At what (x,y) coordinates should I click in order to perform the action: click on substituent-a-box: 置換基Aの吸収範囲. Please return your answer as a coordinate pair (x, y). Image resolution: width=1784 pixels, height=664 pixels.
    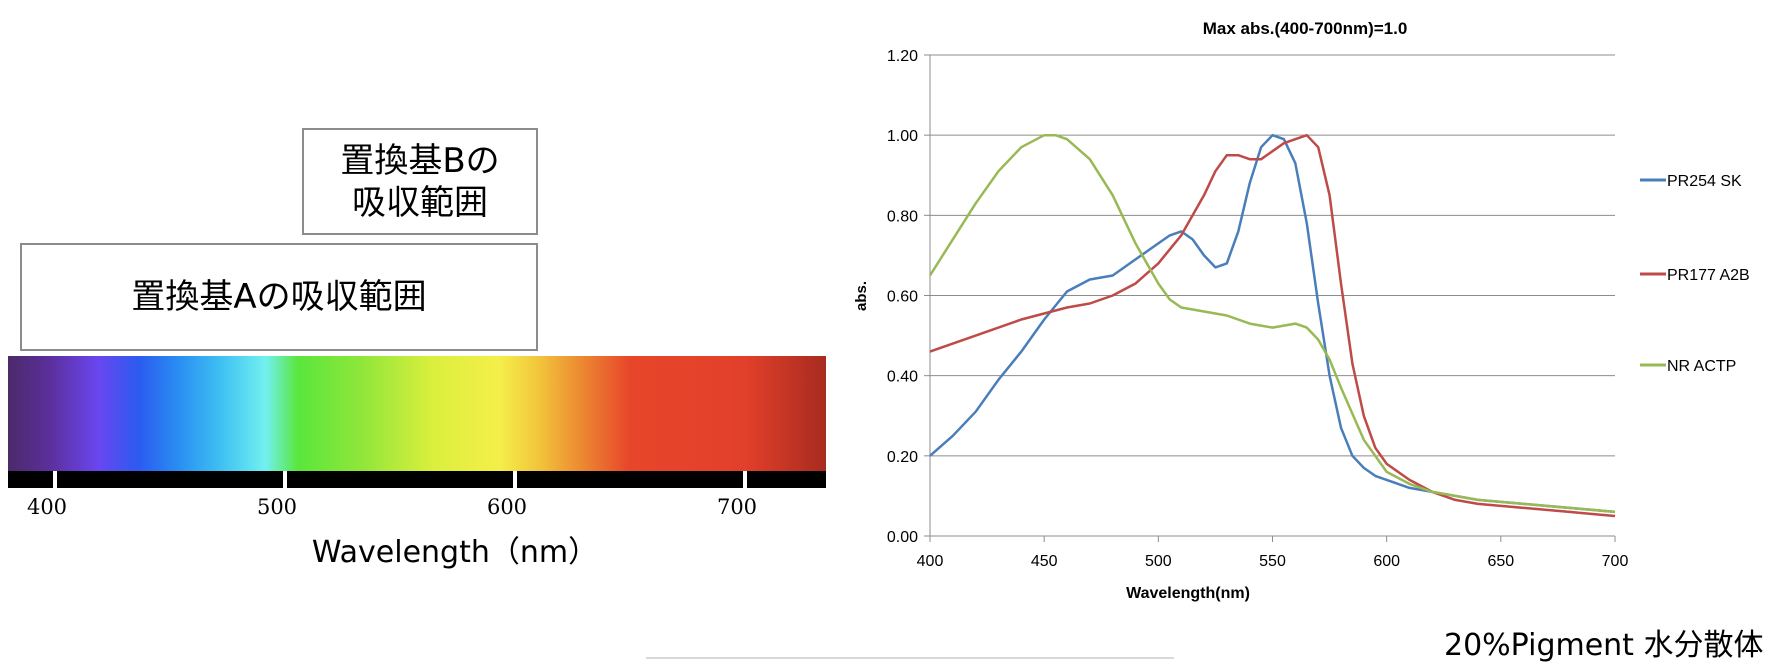
    Looking at the image, I should click on (279, 297).